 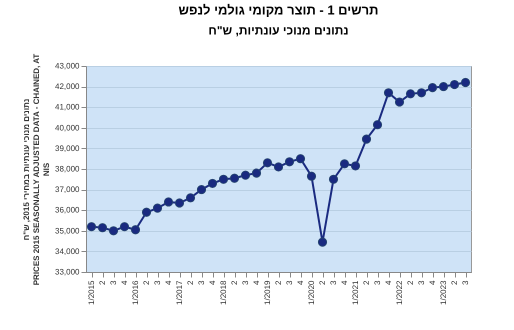 I want to click on y-tick-label: 41,000, so click(x=67, y=107).